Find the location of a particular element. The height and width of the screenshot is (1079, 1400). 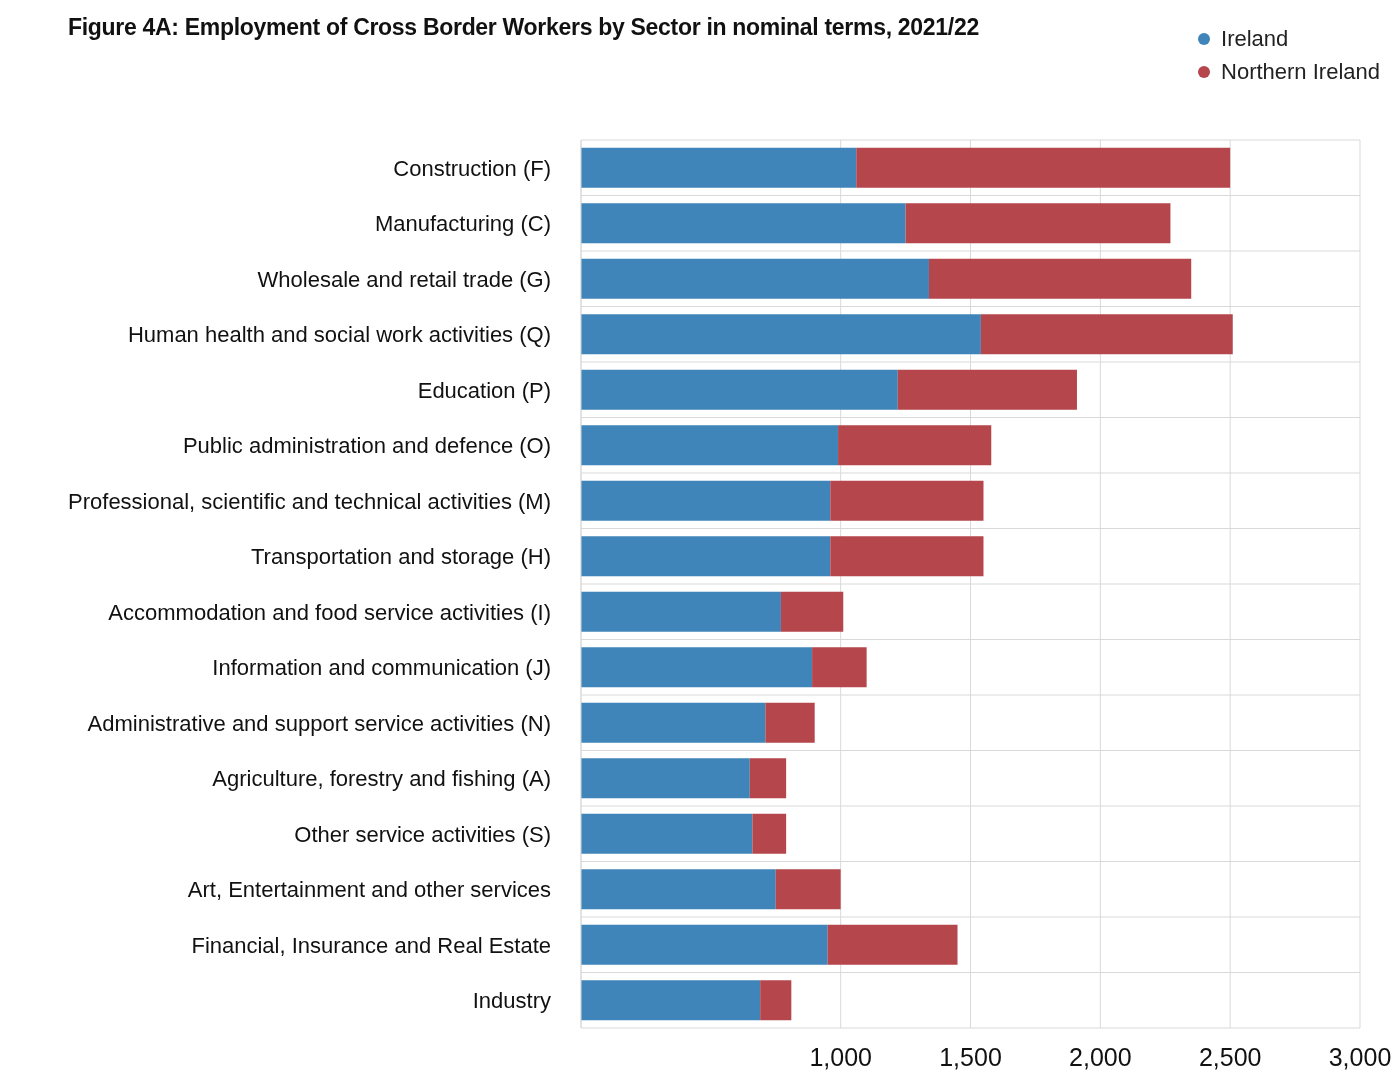

y-tick-label: Accommodation and food service activities (I) is located at coordinates (329, 612).